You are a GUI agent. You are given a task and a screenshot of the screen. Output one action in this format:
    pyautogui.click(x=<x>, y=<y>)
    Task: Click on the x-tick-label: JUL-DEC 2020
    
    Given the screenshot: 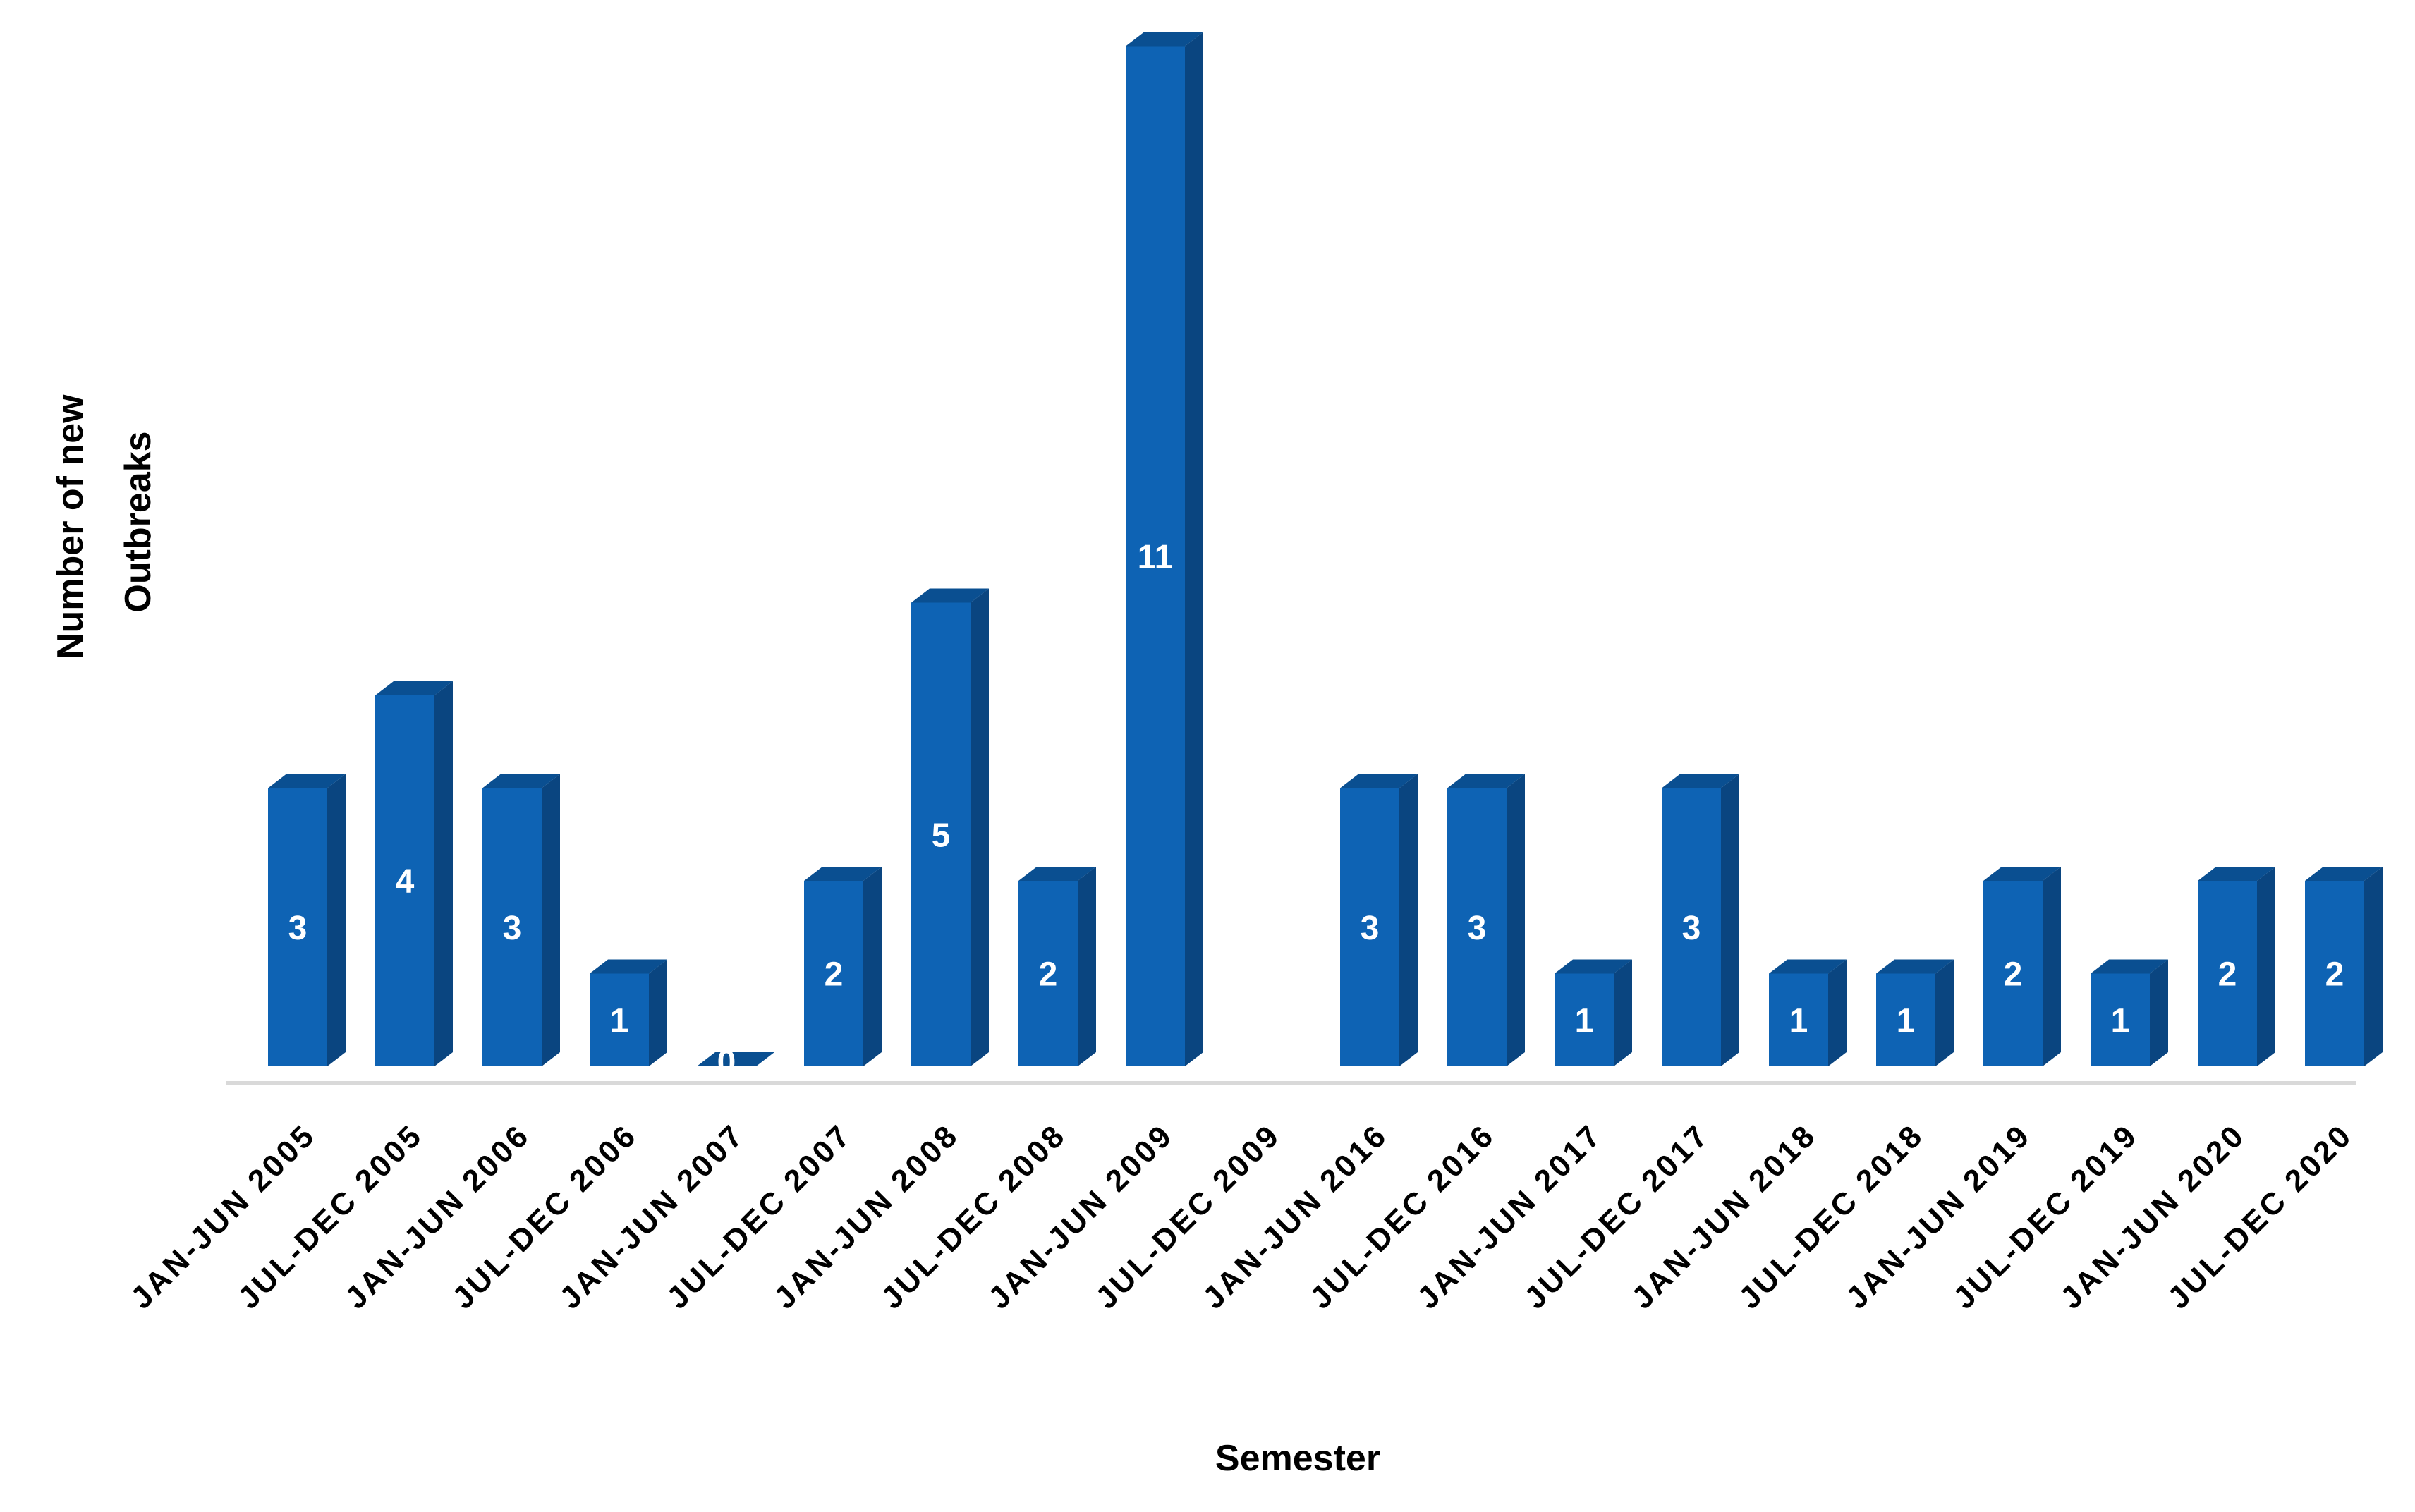 What is the action you would take?
    pyautogui.click(x=2260, y=1216)
    